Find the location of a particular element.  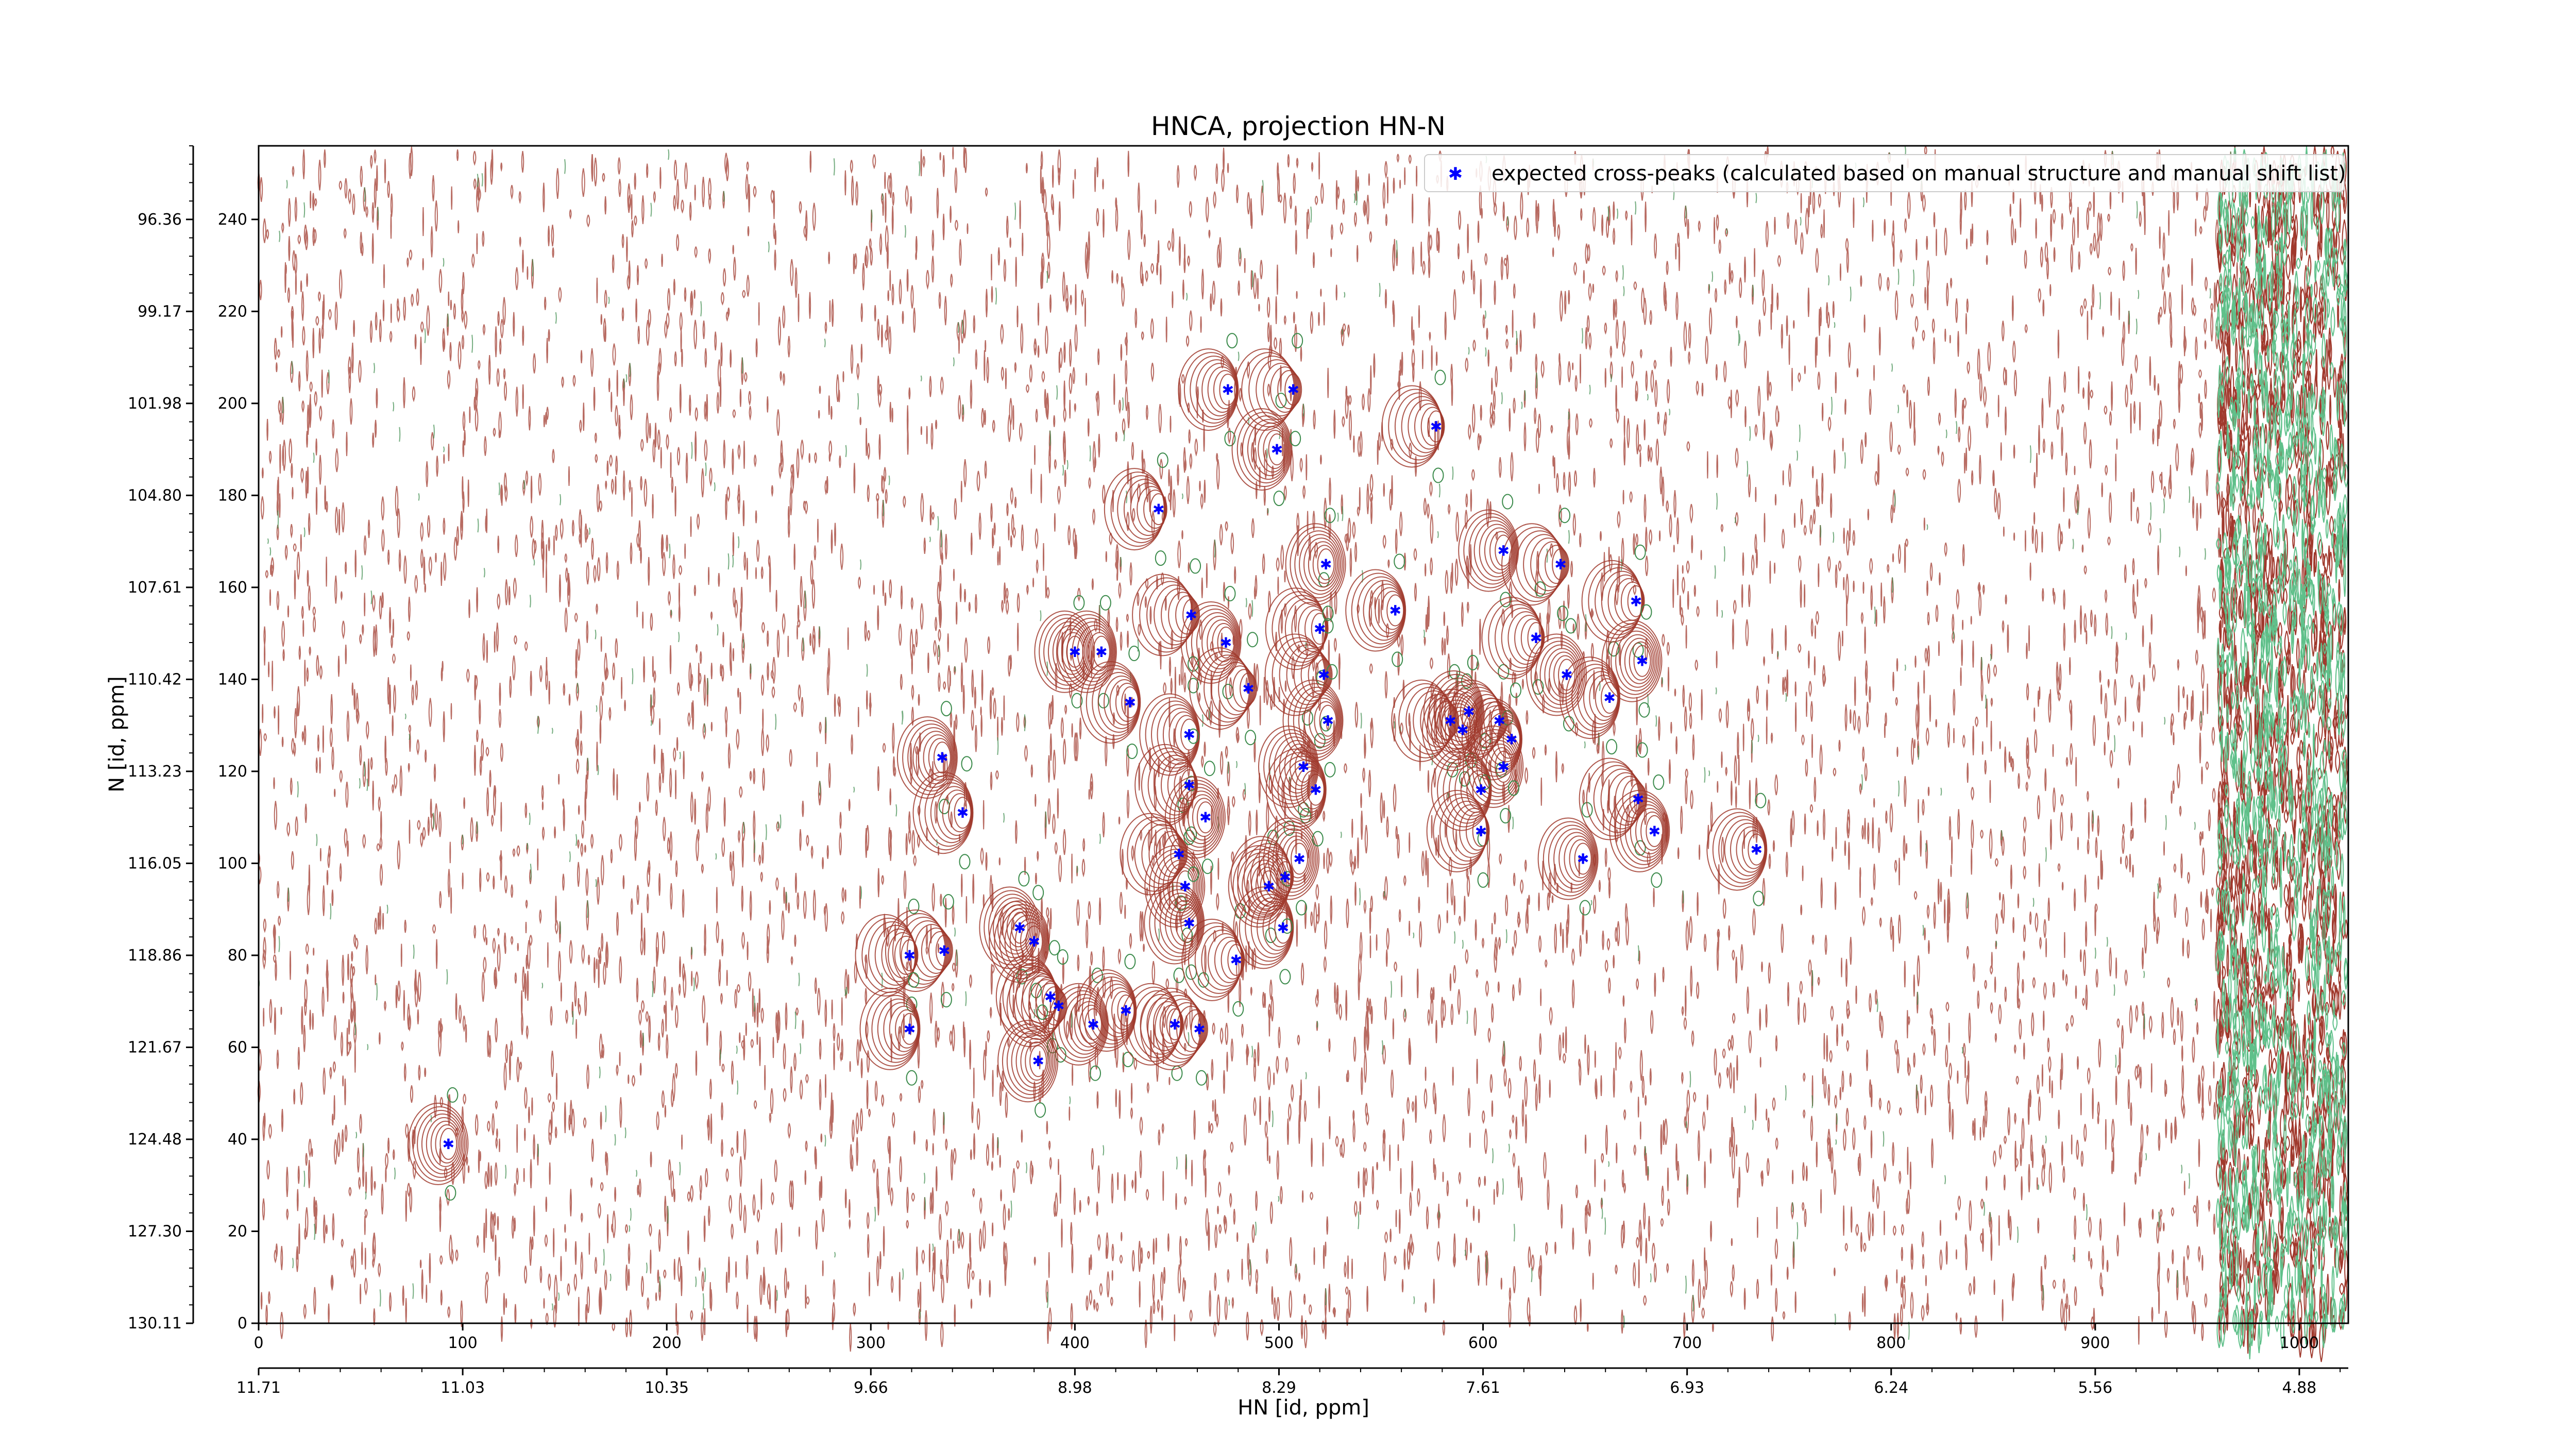

y-tick-label: 60 is located at coordinates (237, 1047).